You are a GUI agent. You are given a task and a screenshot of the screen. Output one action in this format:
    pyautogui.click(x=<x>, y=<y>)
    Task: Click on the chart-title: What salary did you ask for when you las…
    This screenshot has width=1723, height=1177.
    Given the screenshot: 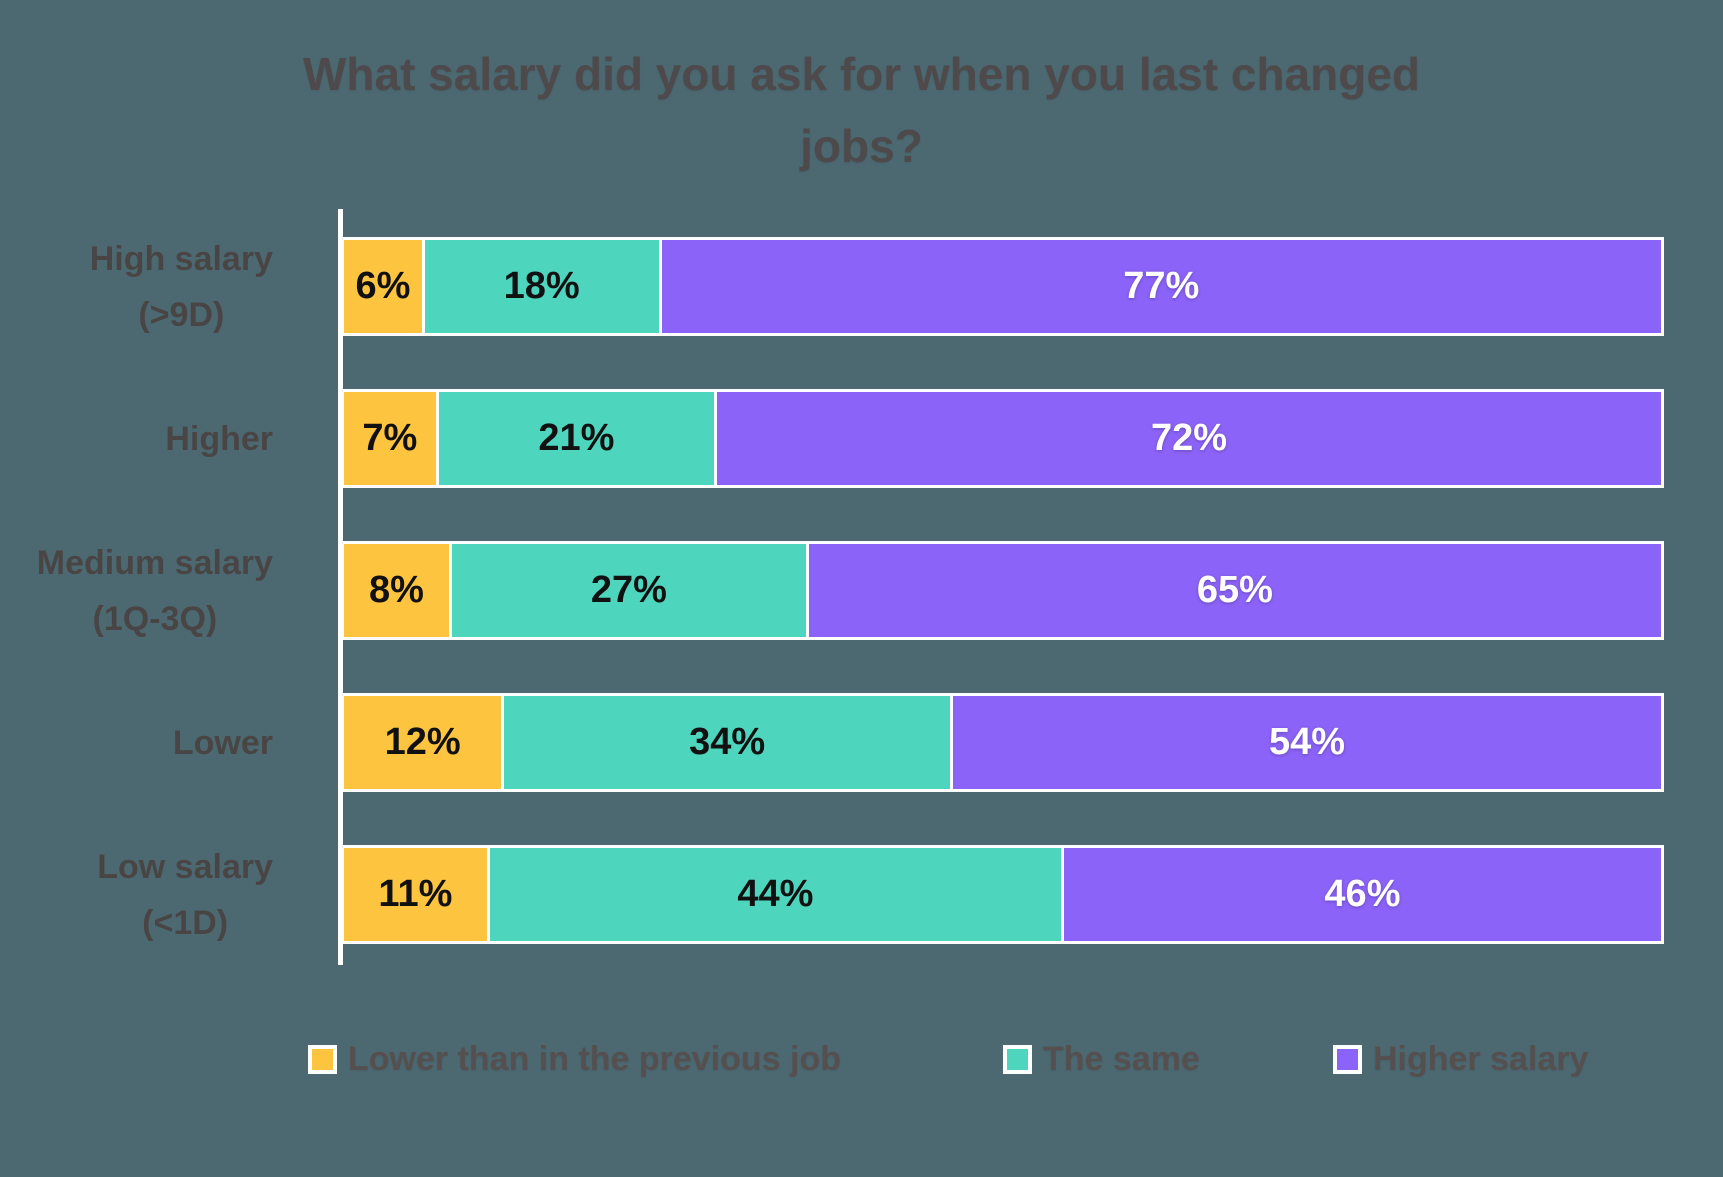 What is the action you would take?
    pyautogui.click(x=861, y=110)
    